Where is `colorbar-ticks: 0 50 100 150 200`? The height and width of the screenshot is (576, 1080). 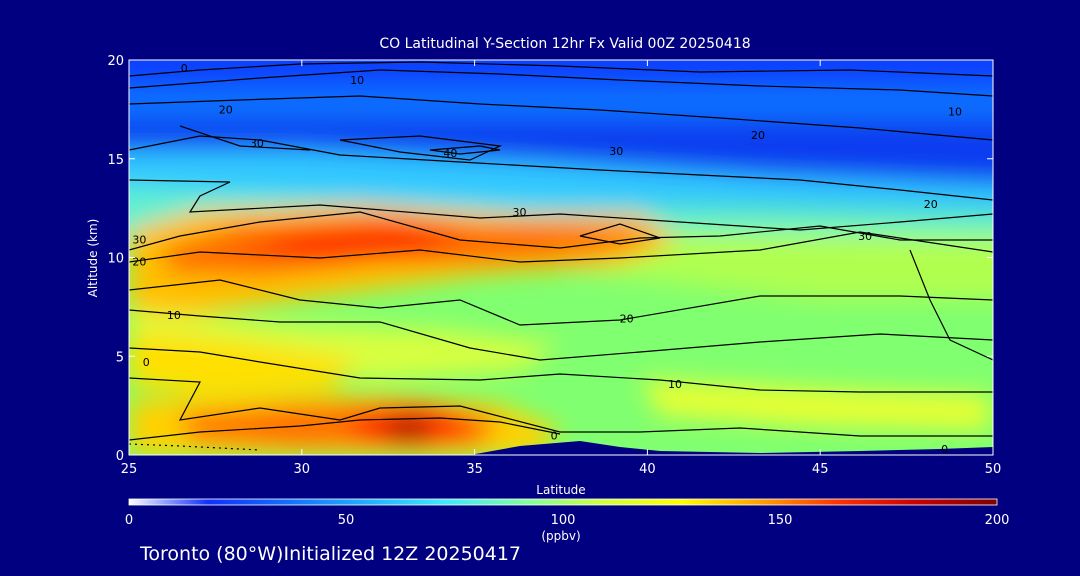
colorbar-ticks: 0 50 100 150 200 is located at coordinates (567, 520).